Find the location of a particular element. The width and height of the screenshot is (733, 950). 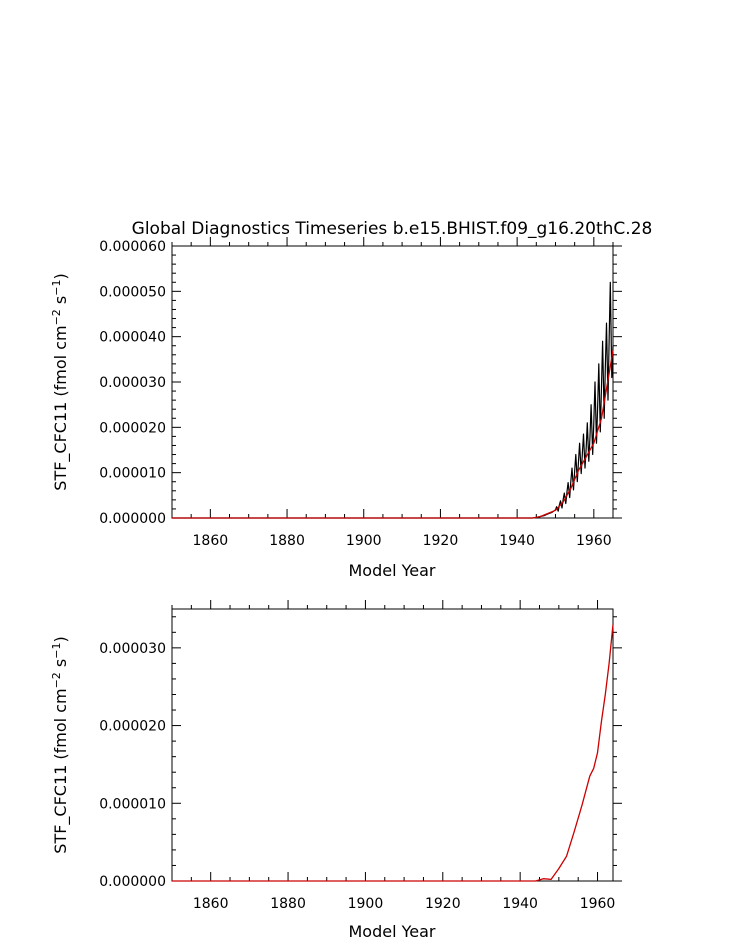

y-tick-label: 0.000050 is located at coordinates (132, 292).